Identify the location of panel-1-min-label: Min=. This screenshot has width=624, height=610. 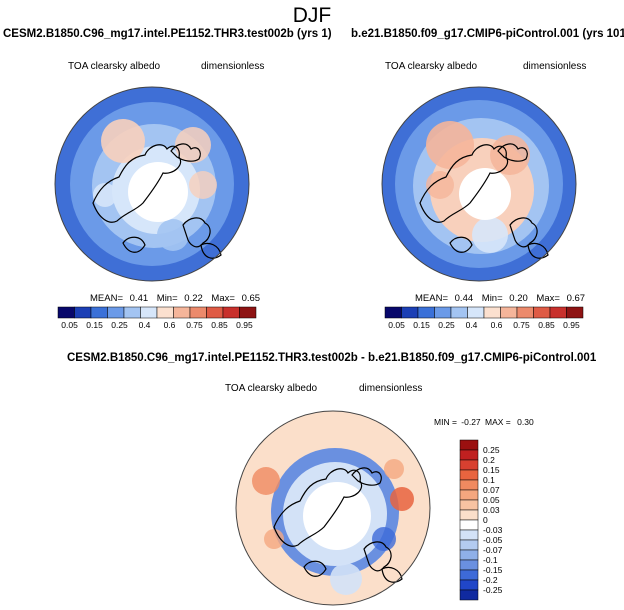
(167, 298).